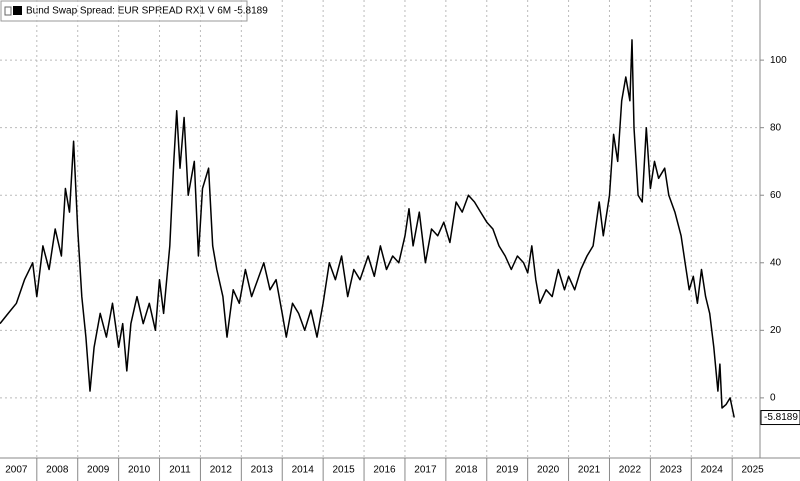 This screenshot has width=800, height=481. What do you see at coordinates (303, 470) in the screenshot?
I see `x-tick-label: 2014` at bounding box center [303, 470].